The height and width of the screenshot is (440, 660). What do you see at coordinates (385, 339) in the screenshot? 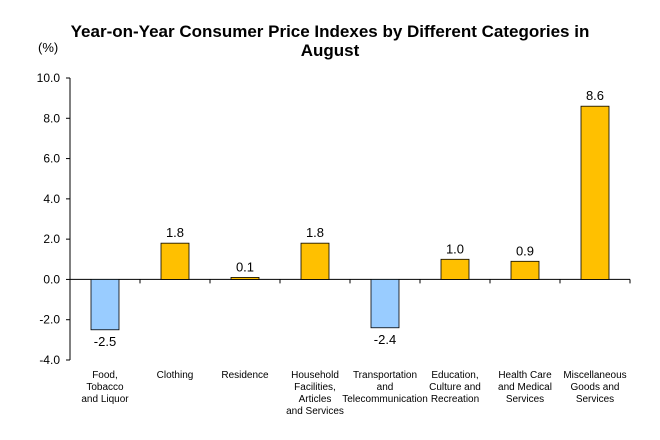
I see `data-label: -2.4` at bounding box center [385, 339].